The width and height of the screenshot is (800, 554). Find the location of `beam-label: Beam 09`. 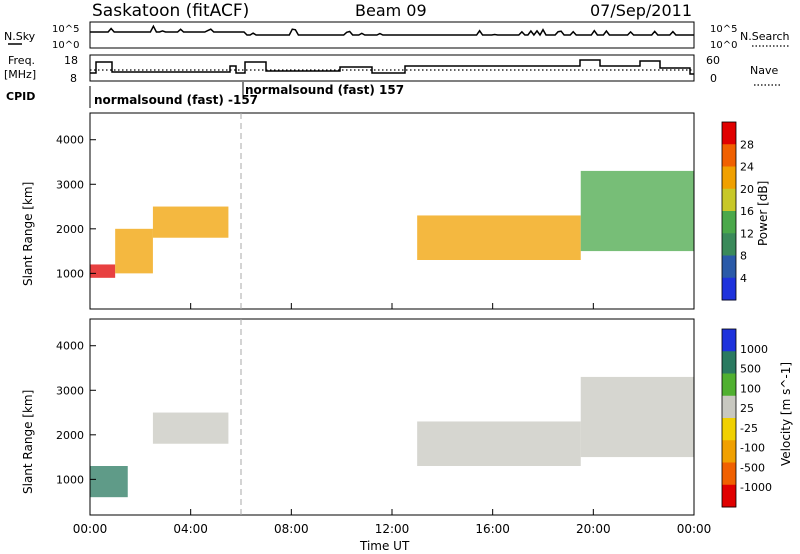

beam-label: Beam 09 is located at coordinates (391, 10).